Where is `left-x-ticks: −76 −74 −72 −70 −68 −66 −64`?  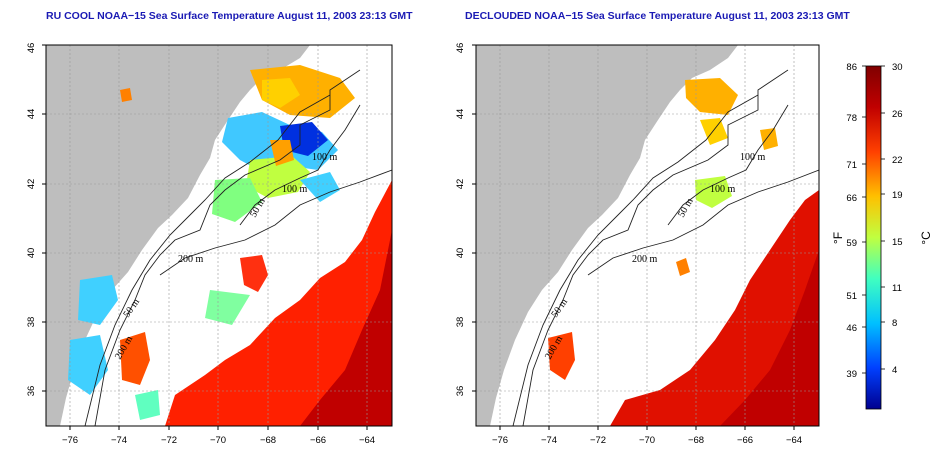
left-x-ticks: −76 −74 −72 −70 −68 −66 −64 is located at coordinates (218, 440).